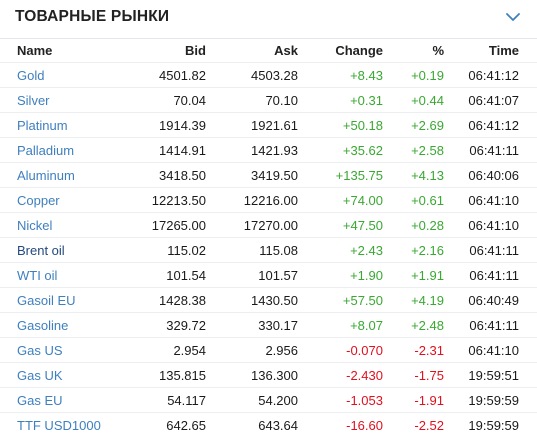  Describe the element at coordinates (156, 150) in the screenshot. I see `bid-value: 1414.91` at that location.